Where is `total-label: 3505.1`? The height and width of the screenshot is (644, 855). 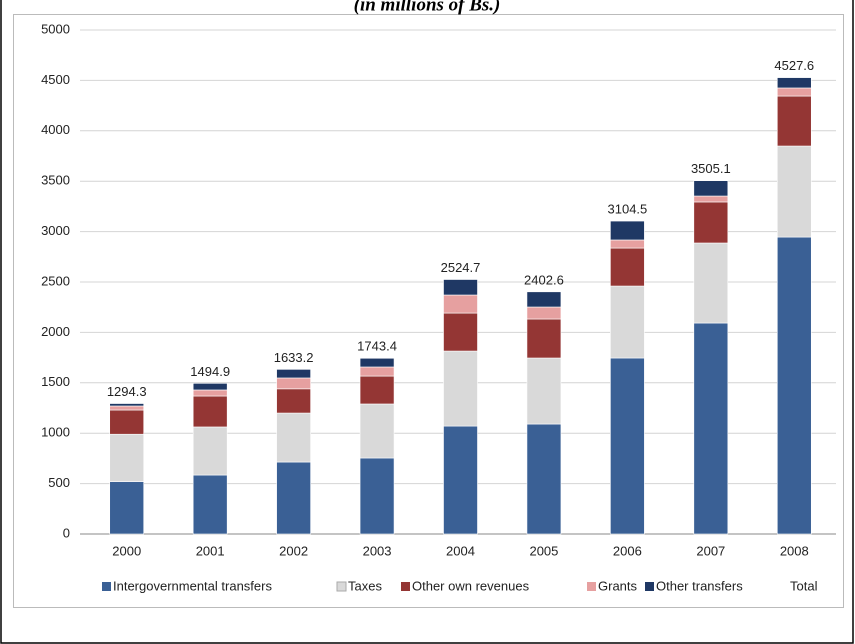
total-label: 3505.1 is located at coordinates (711, 168).